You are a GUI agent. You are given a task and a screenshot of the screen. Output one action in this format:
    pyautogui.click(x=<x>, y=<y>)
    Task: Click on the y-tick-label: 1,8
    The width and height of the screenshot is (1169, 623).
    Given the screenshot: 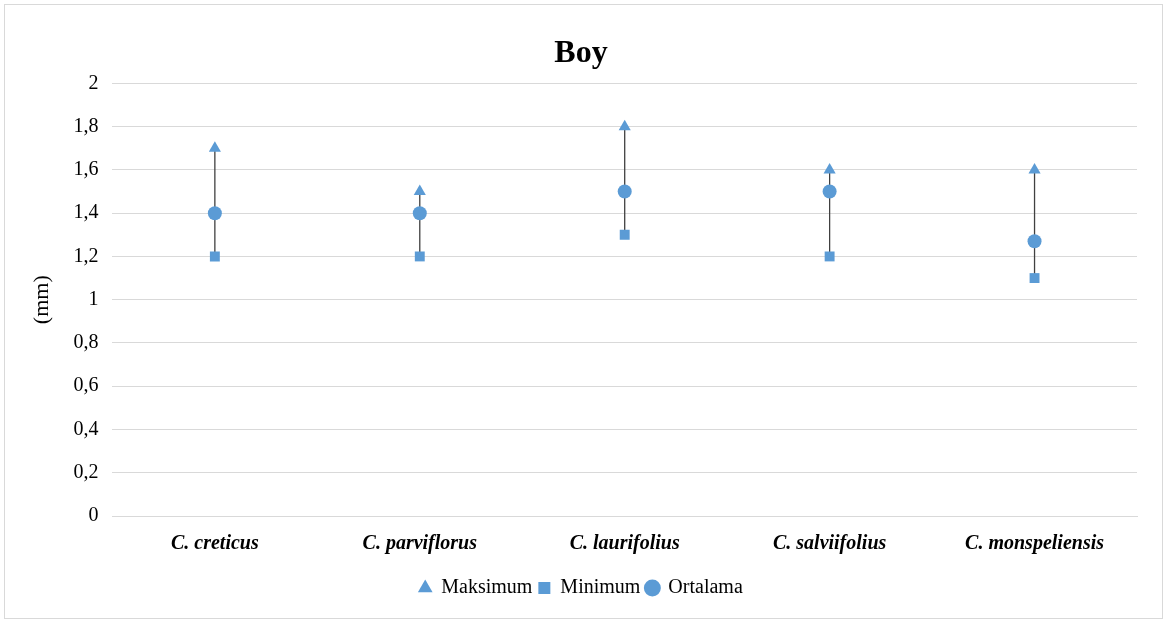 What is the action you would take?
    pyautogui.click(x=86, y=124)
    